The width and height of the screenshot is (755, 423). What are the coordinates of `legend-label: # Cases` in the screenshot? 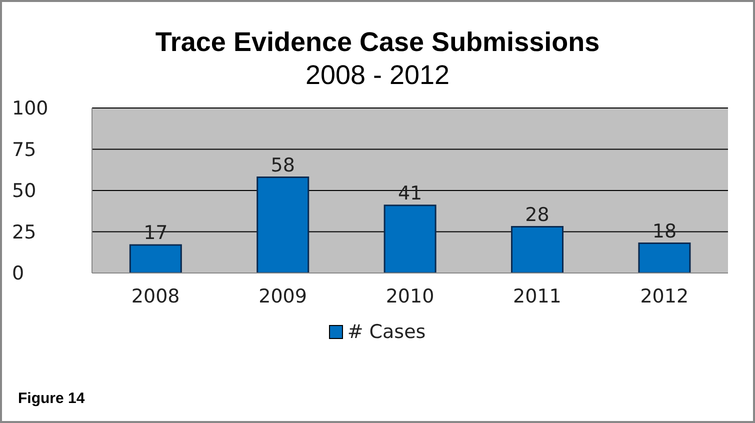 It's located at (386, 332).